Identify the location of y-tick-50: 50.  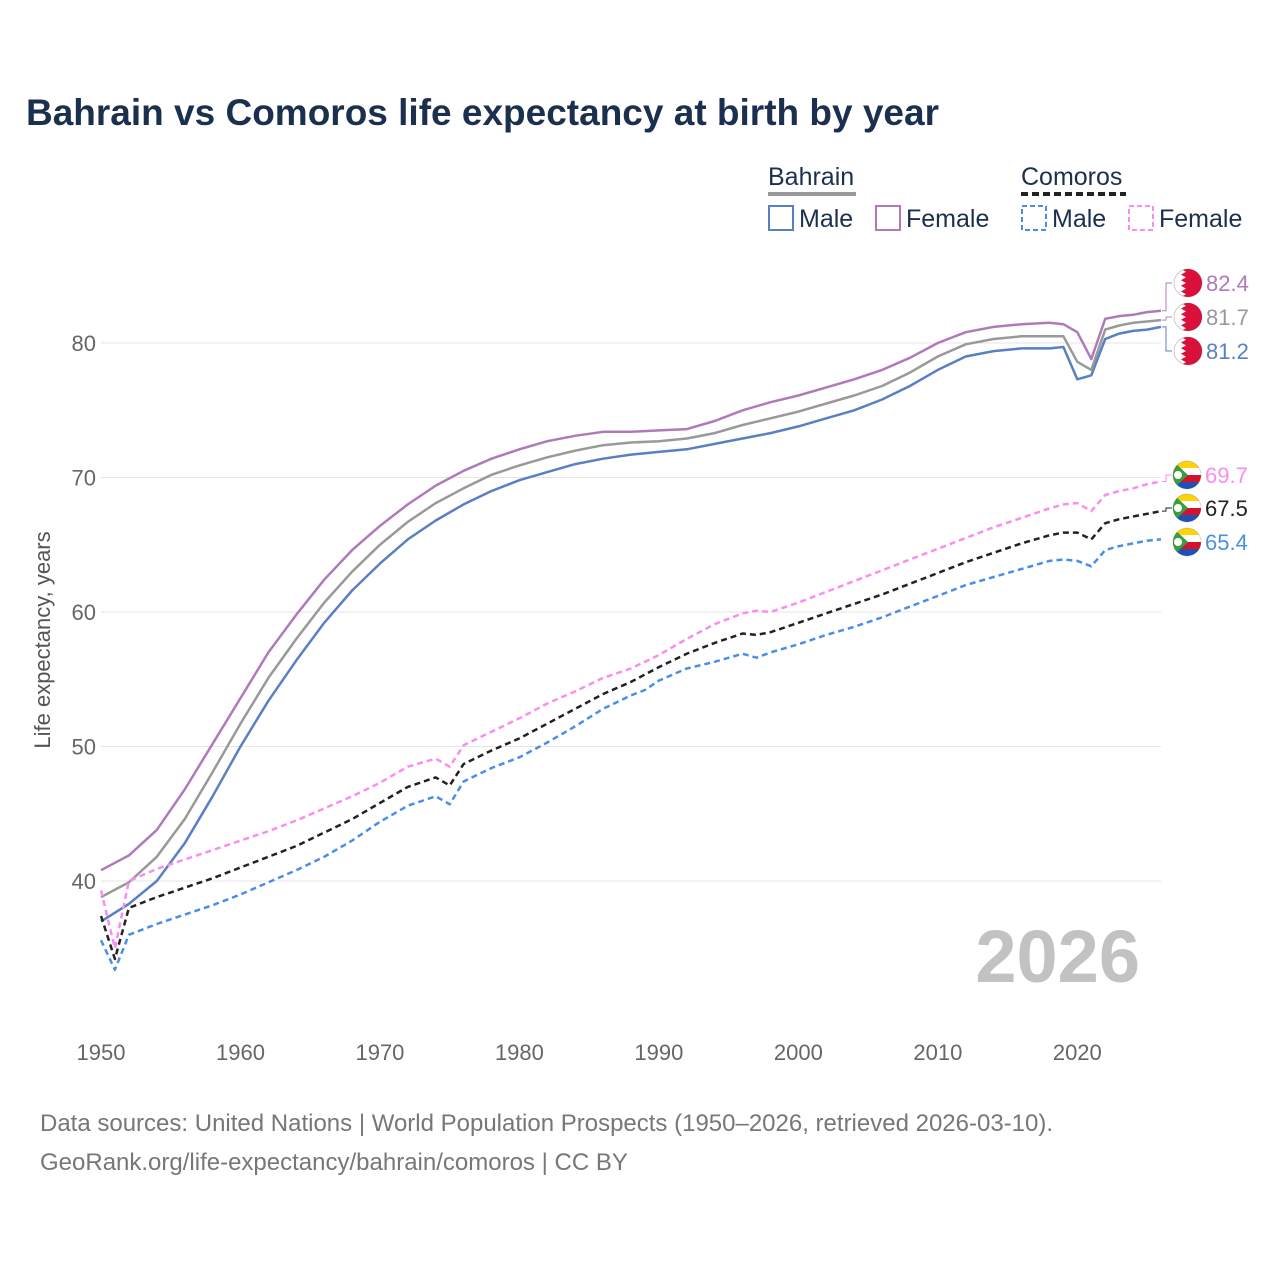
(84, 747).